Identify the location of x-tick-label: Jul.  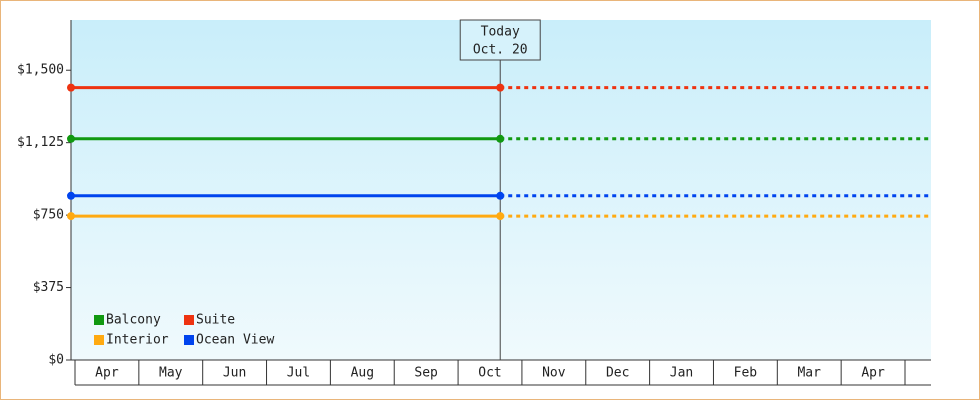
(298, 373).